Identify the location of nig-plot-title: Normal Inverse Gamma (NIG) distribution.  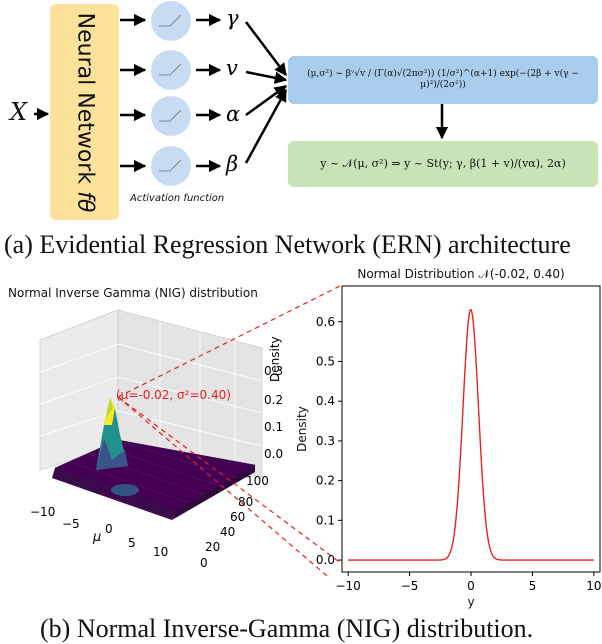
(133, 293).